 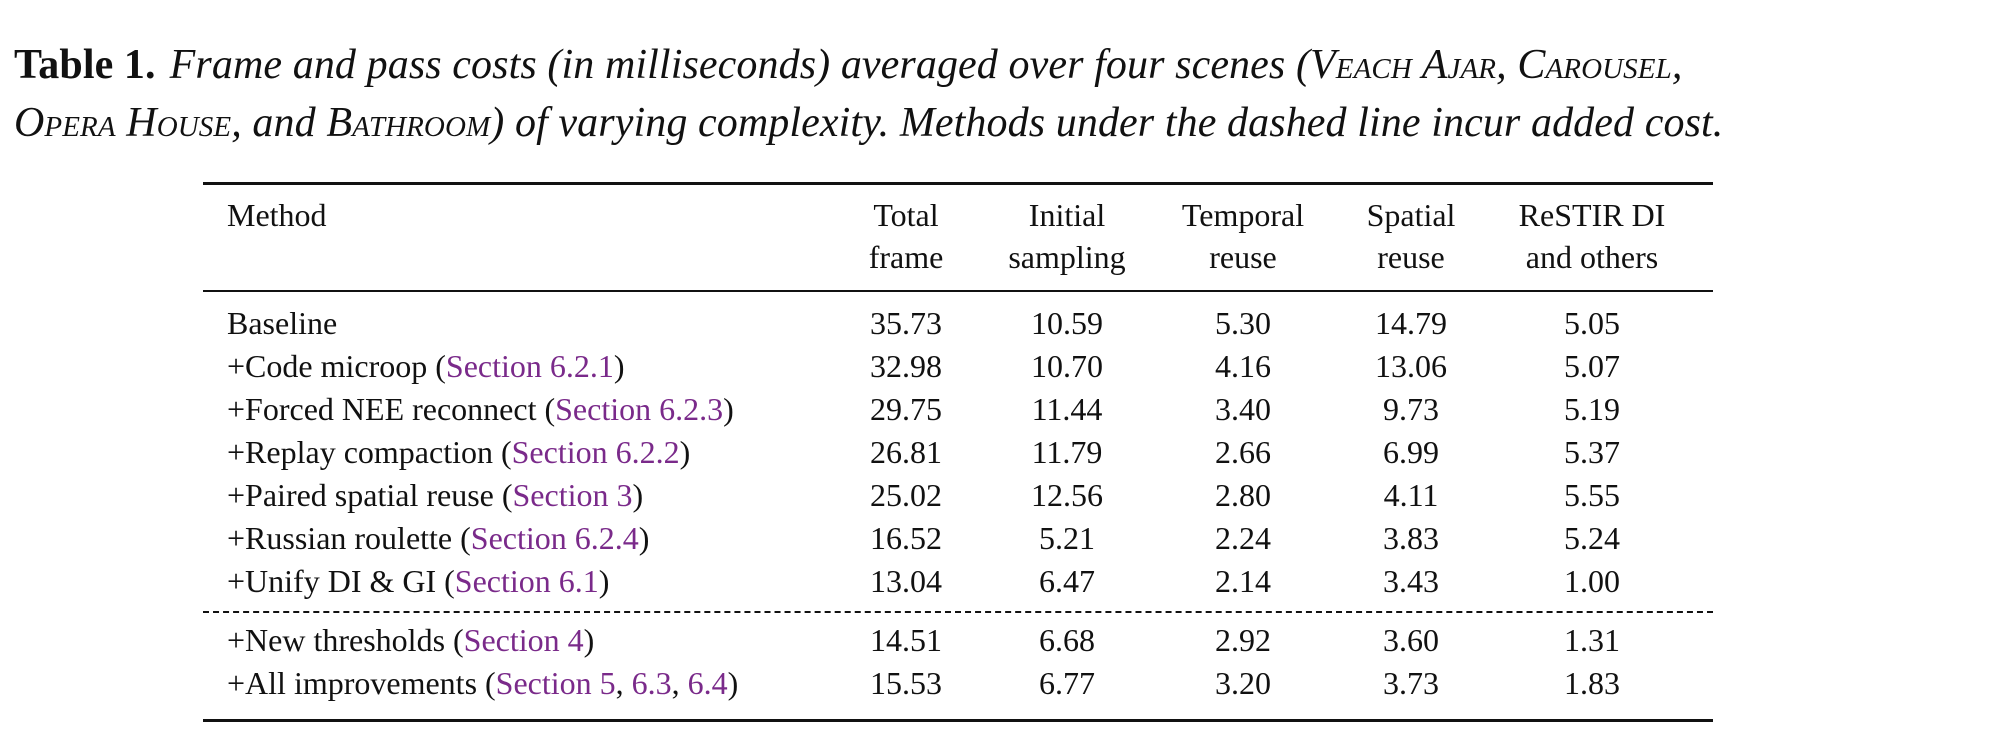 What do you see at coordinates (1243, 495) in the screenshot?
I see `temporal-reuse-value: 2.80` at bounding box center [1243, 495].